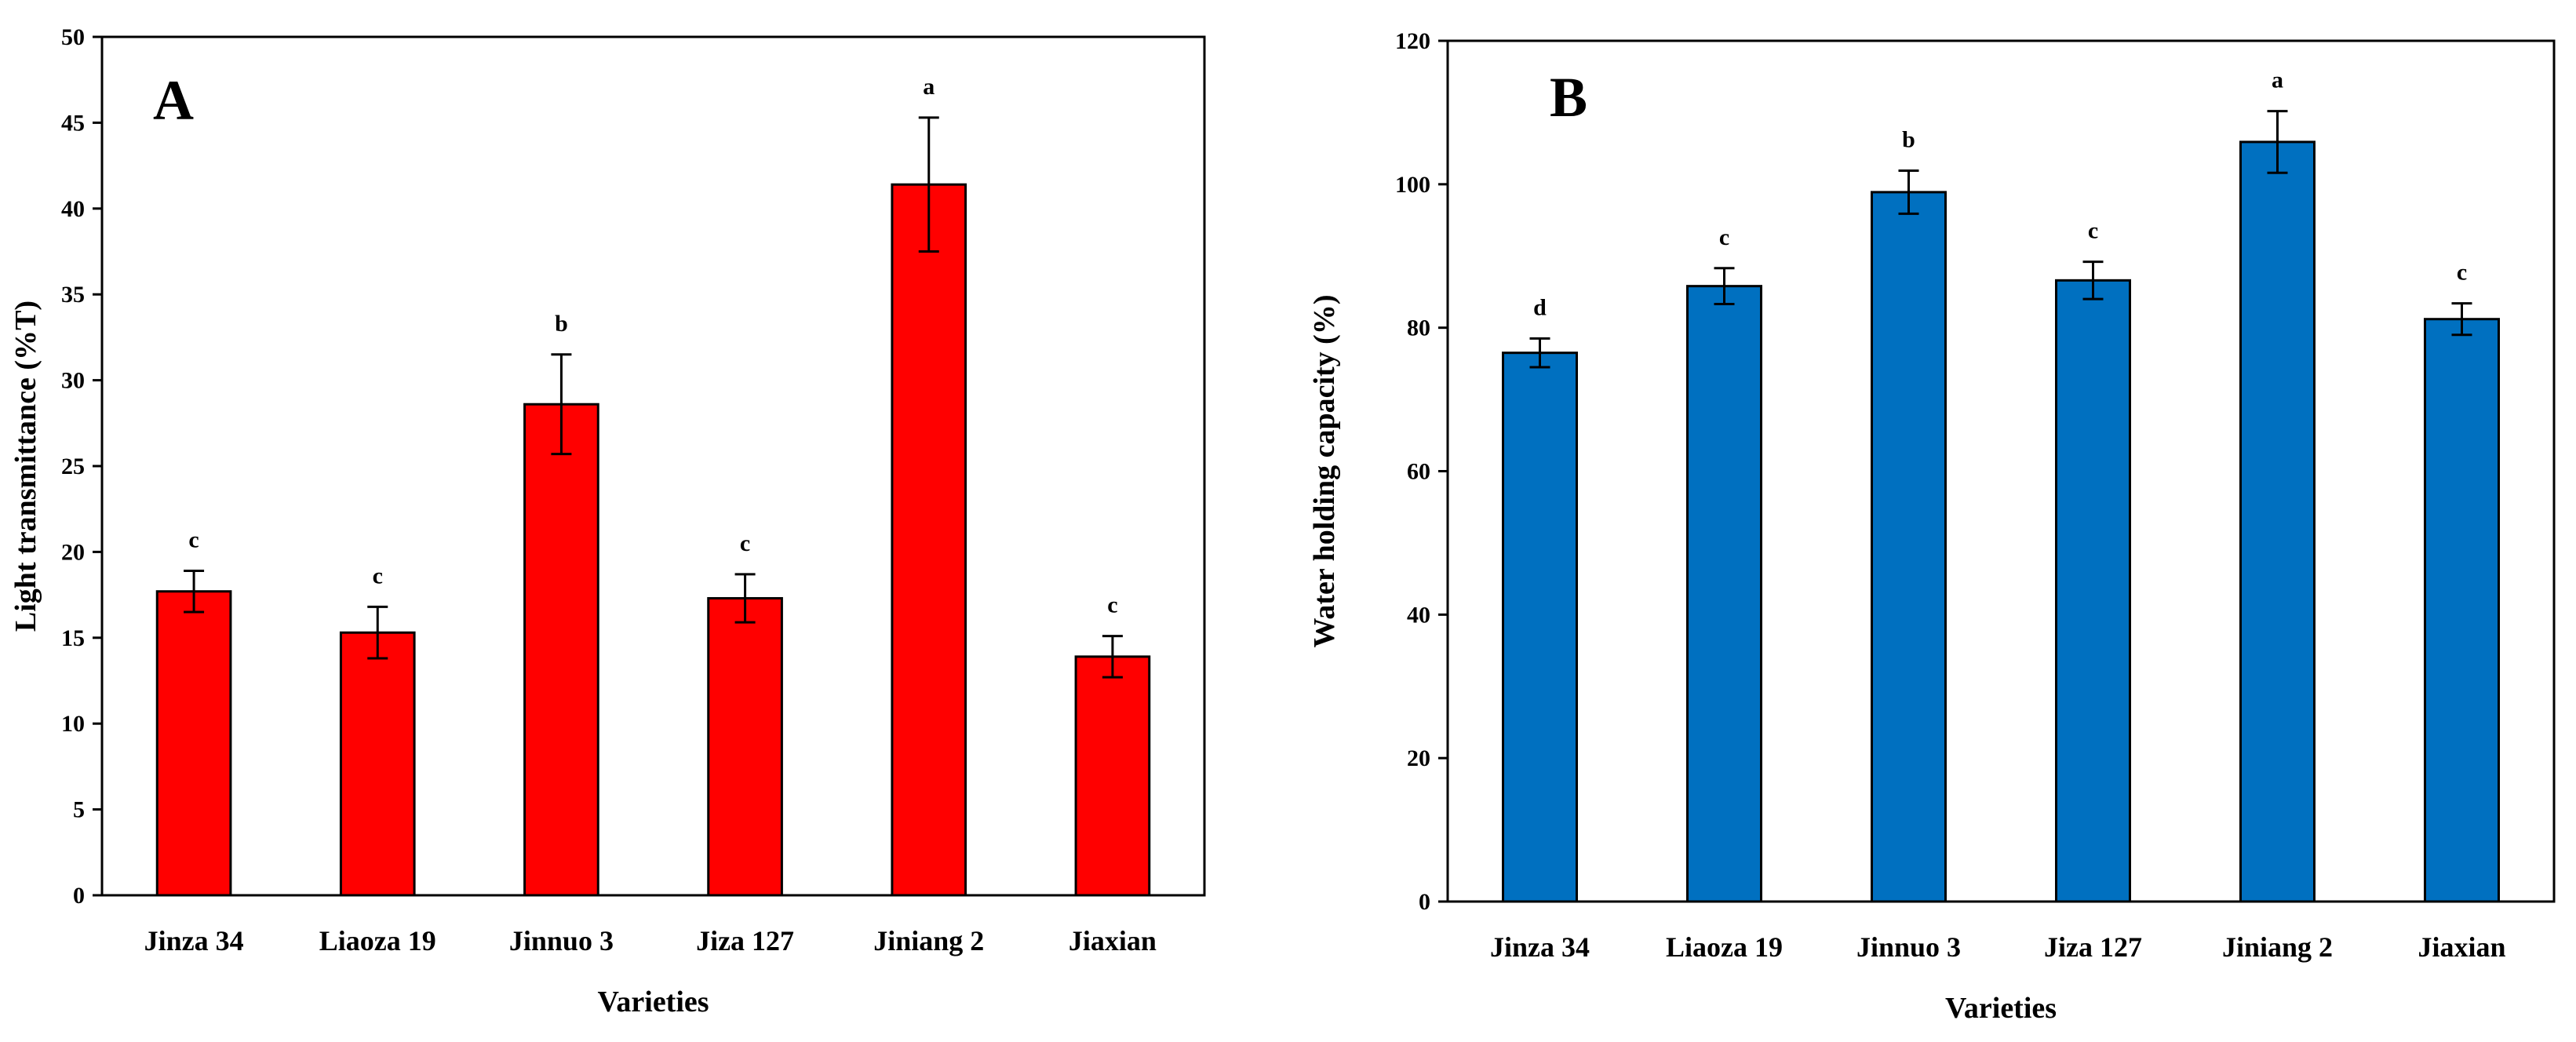  I want to click on panel-a-x-tick-label: Jinnuo 3, so click(561, 940).